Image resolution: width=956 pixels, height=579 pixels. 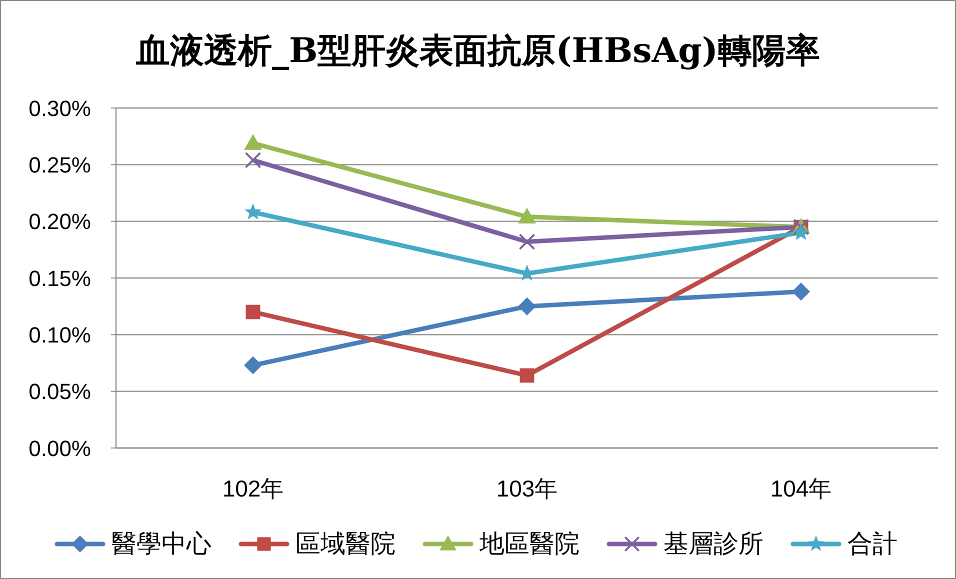 What do you see at coordinates (59, 165) in the screenshot?
I see `y-tick-label: 0.25%` at bounding box center [59, 165].